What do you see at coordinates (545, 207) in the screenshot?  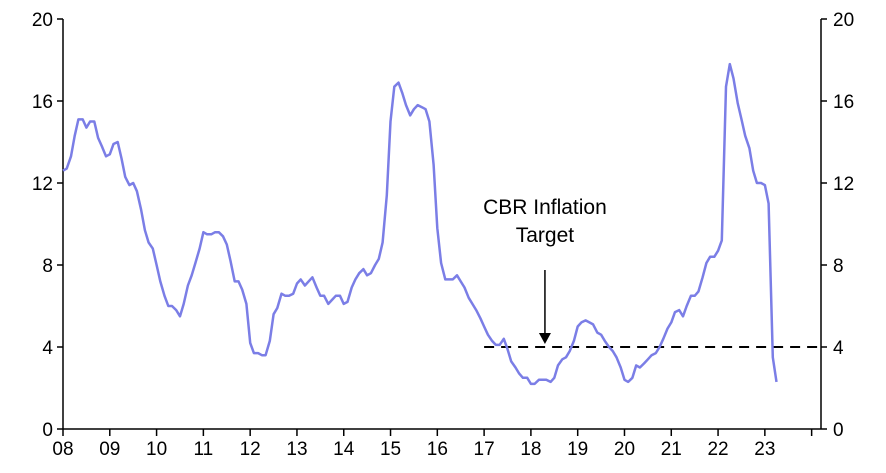 I see `target-label-line-1: CBR Inflation` at bounding box center [545, 207].